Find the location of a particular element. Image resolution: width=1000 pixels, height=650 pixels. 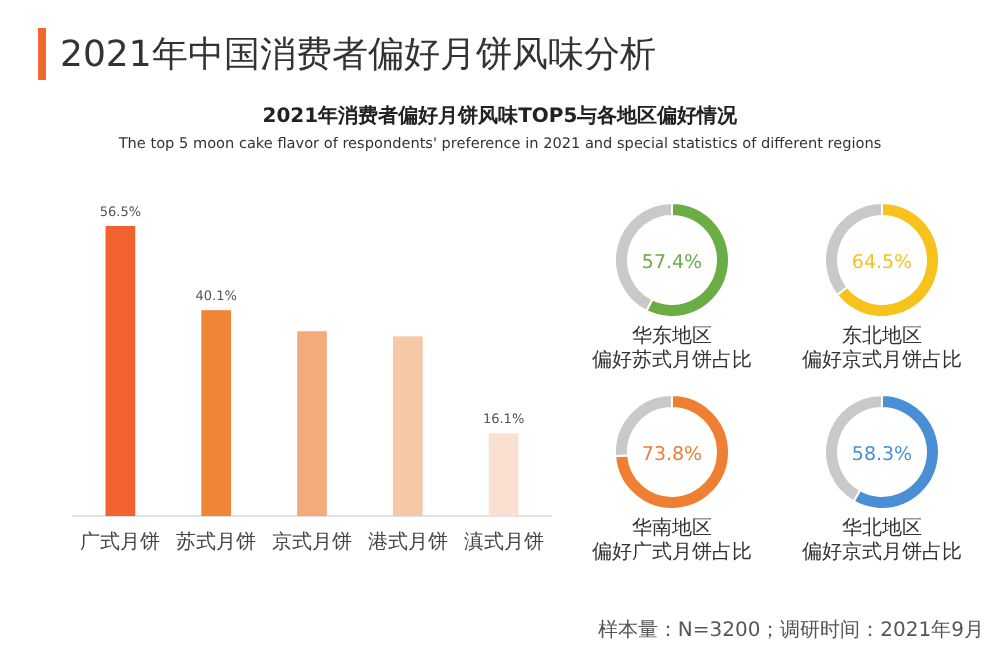

x-tick-label: 京式月饼 is located at coordinates (312, 542).